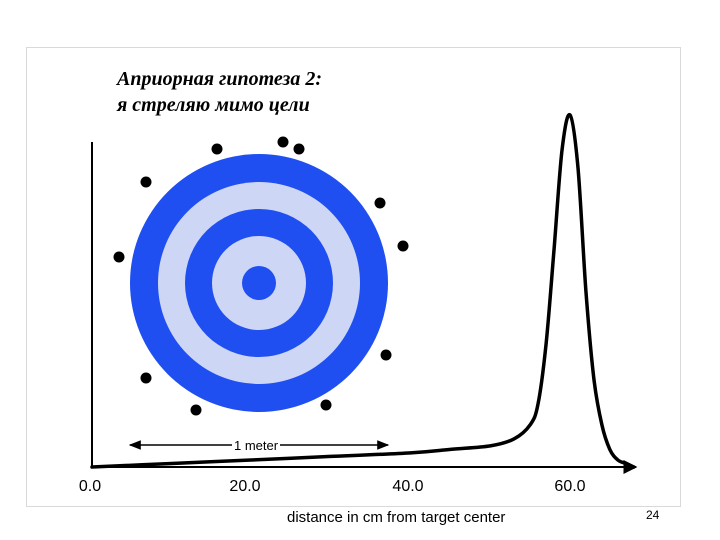  What do you see at coordinates (213, 105) in the screenshot?
I see `title-line-2: я стреляю мимо цели` at bounding box center [213, 105].